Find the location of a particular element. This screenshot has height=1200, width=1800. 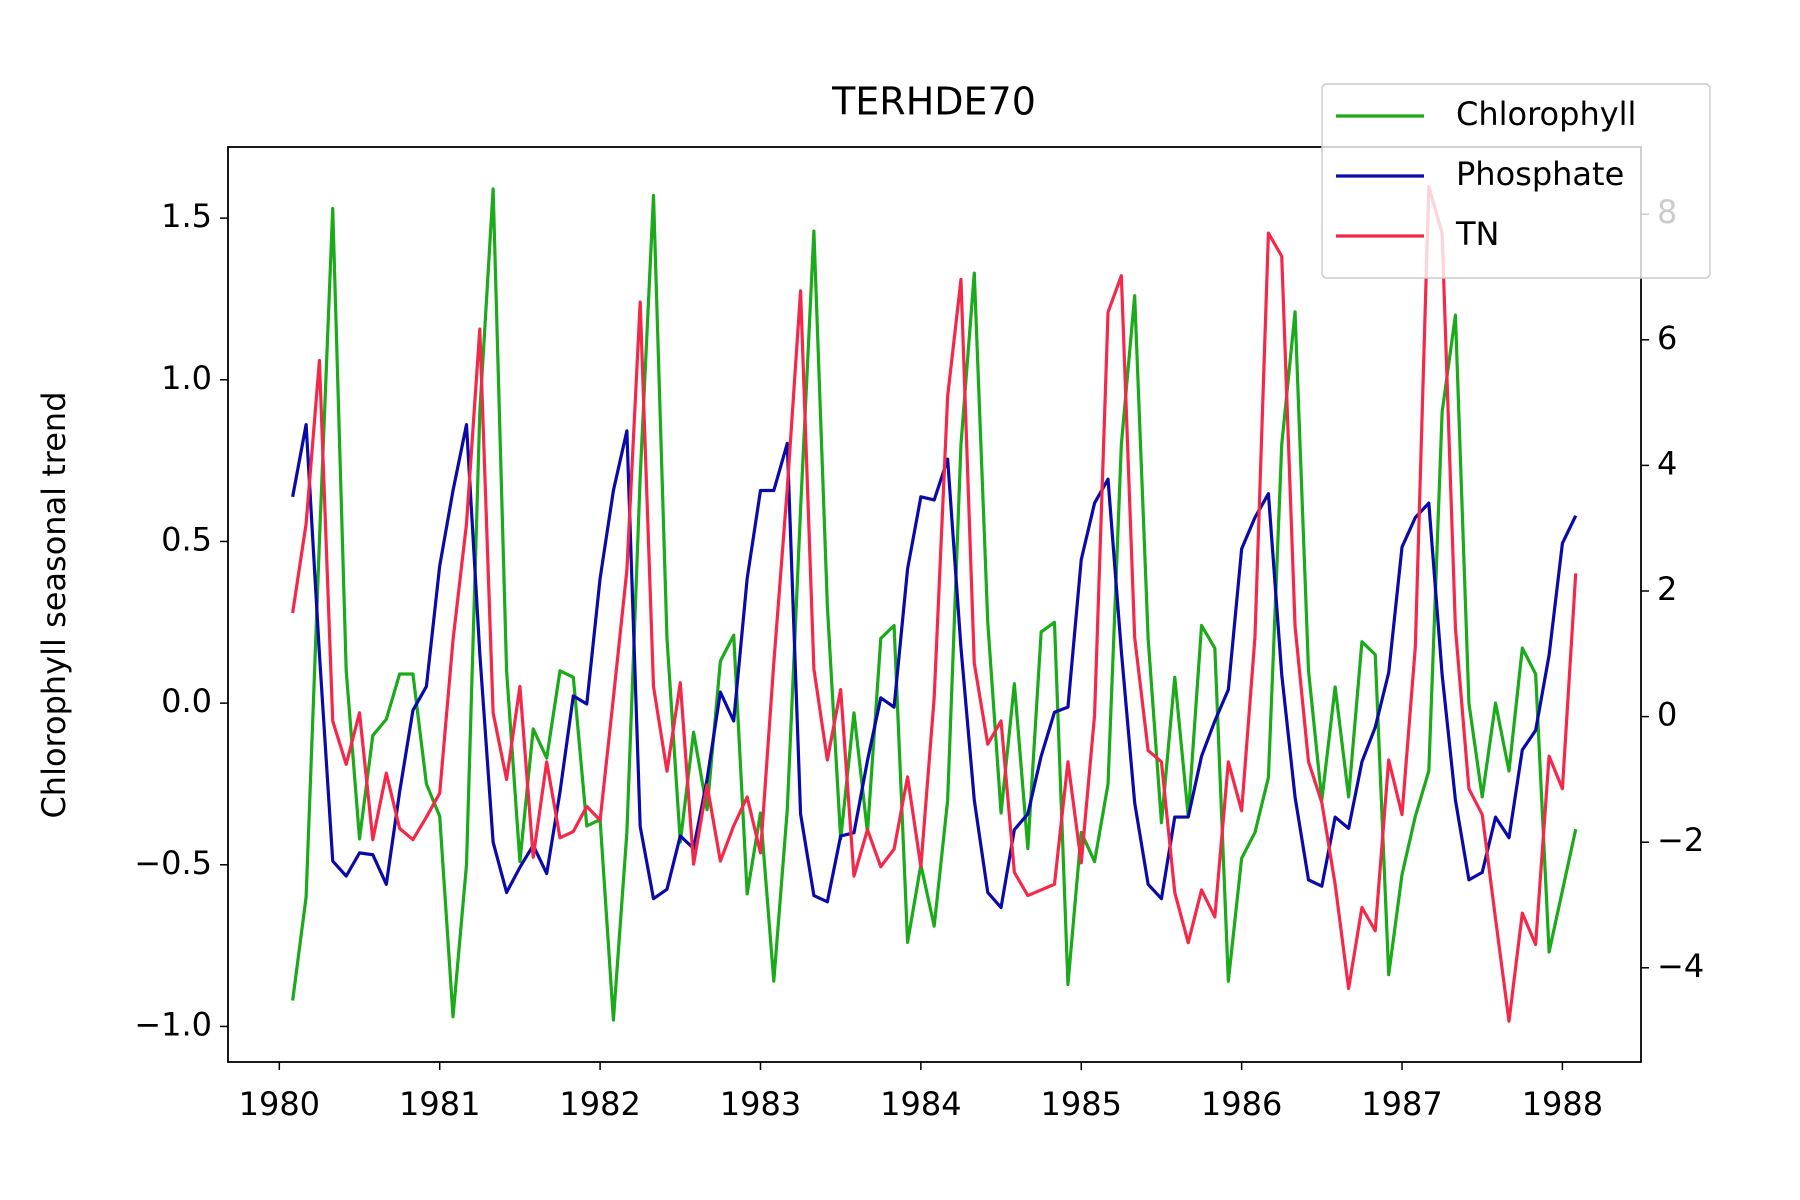

legend-label: Chlorophyll is located at coordinates (1546, 114).